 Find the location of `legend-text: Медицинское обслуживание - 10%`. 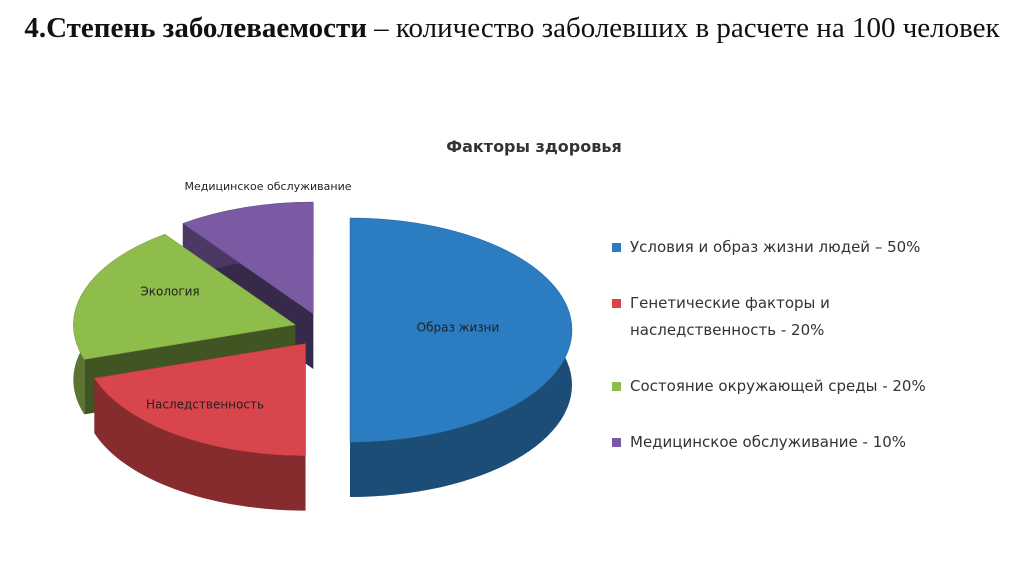

legend-text: Медицинское обслуживание - 10% is located at coordinates (768, 442).